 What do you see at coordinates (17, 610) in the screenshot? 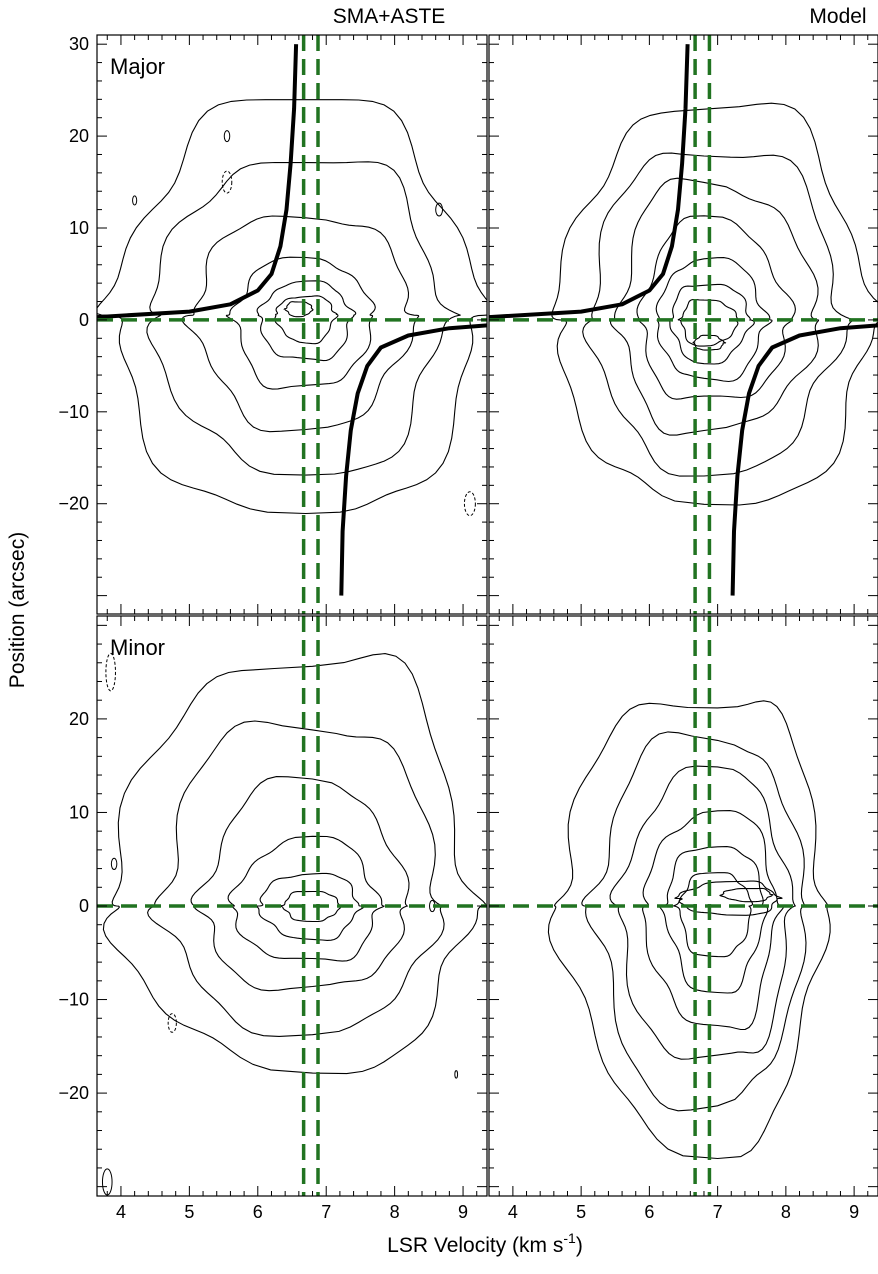
I see `y-axis-title: Position (arcsec)` at bounding box center [17, 610].